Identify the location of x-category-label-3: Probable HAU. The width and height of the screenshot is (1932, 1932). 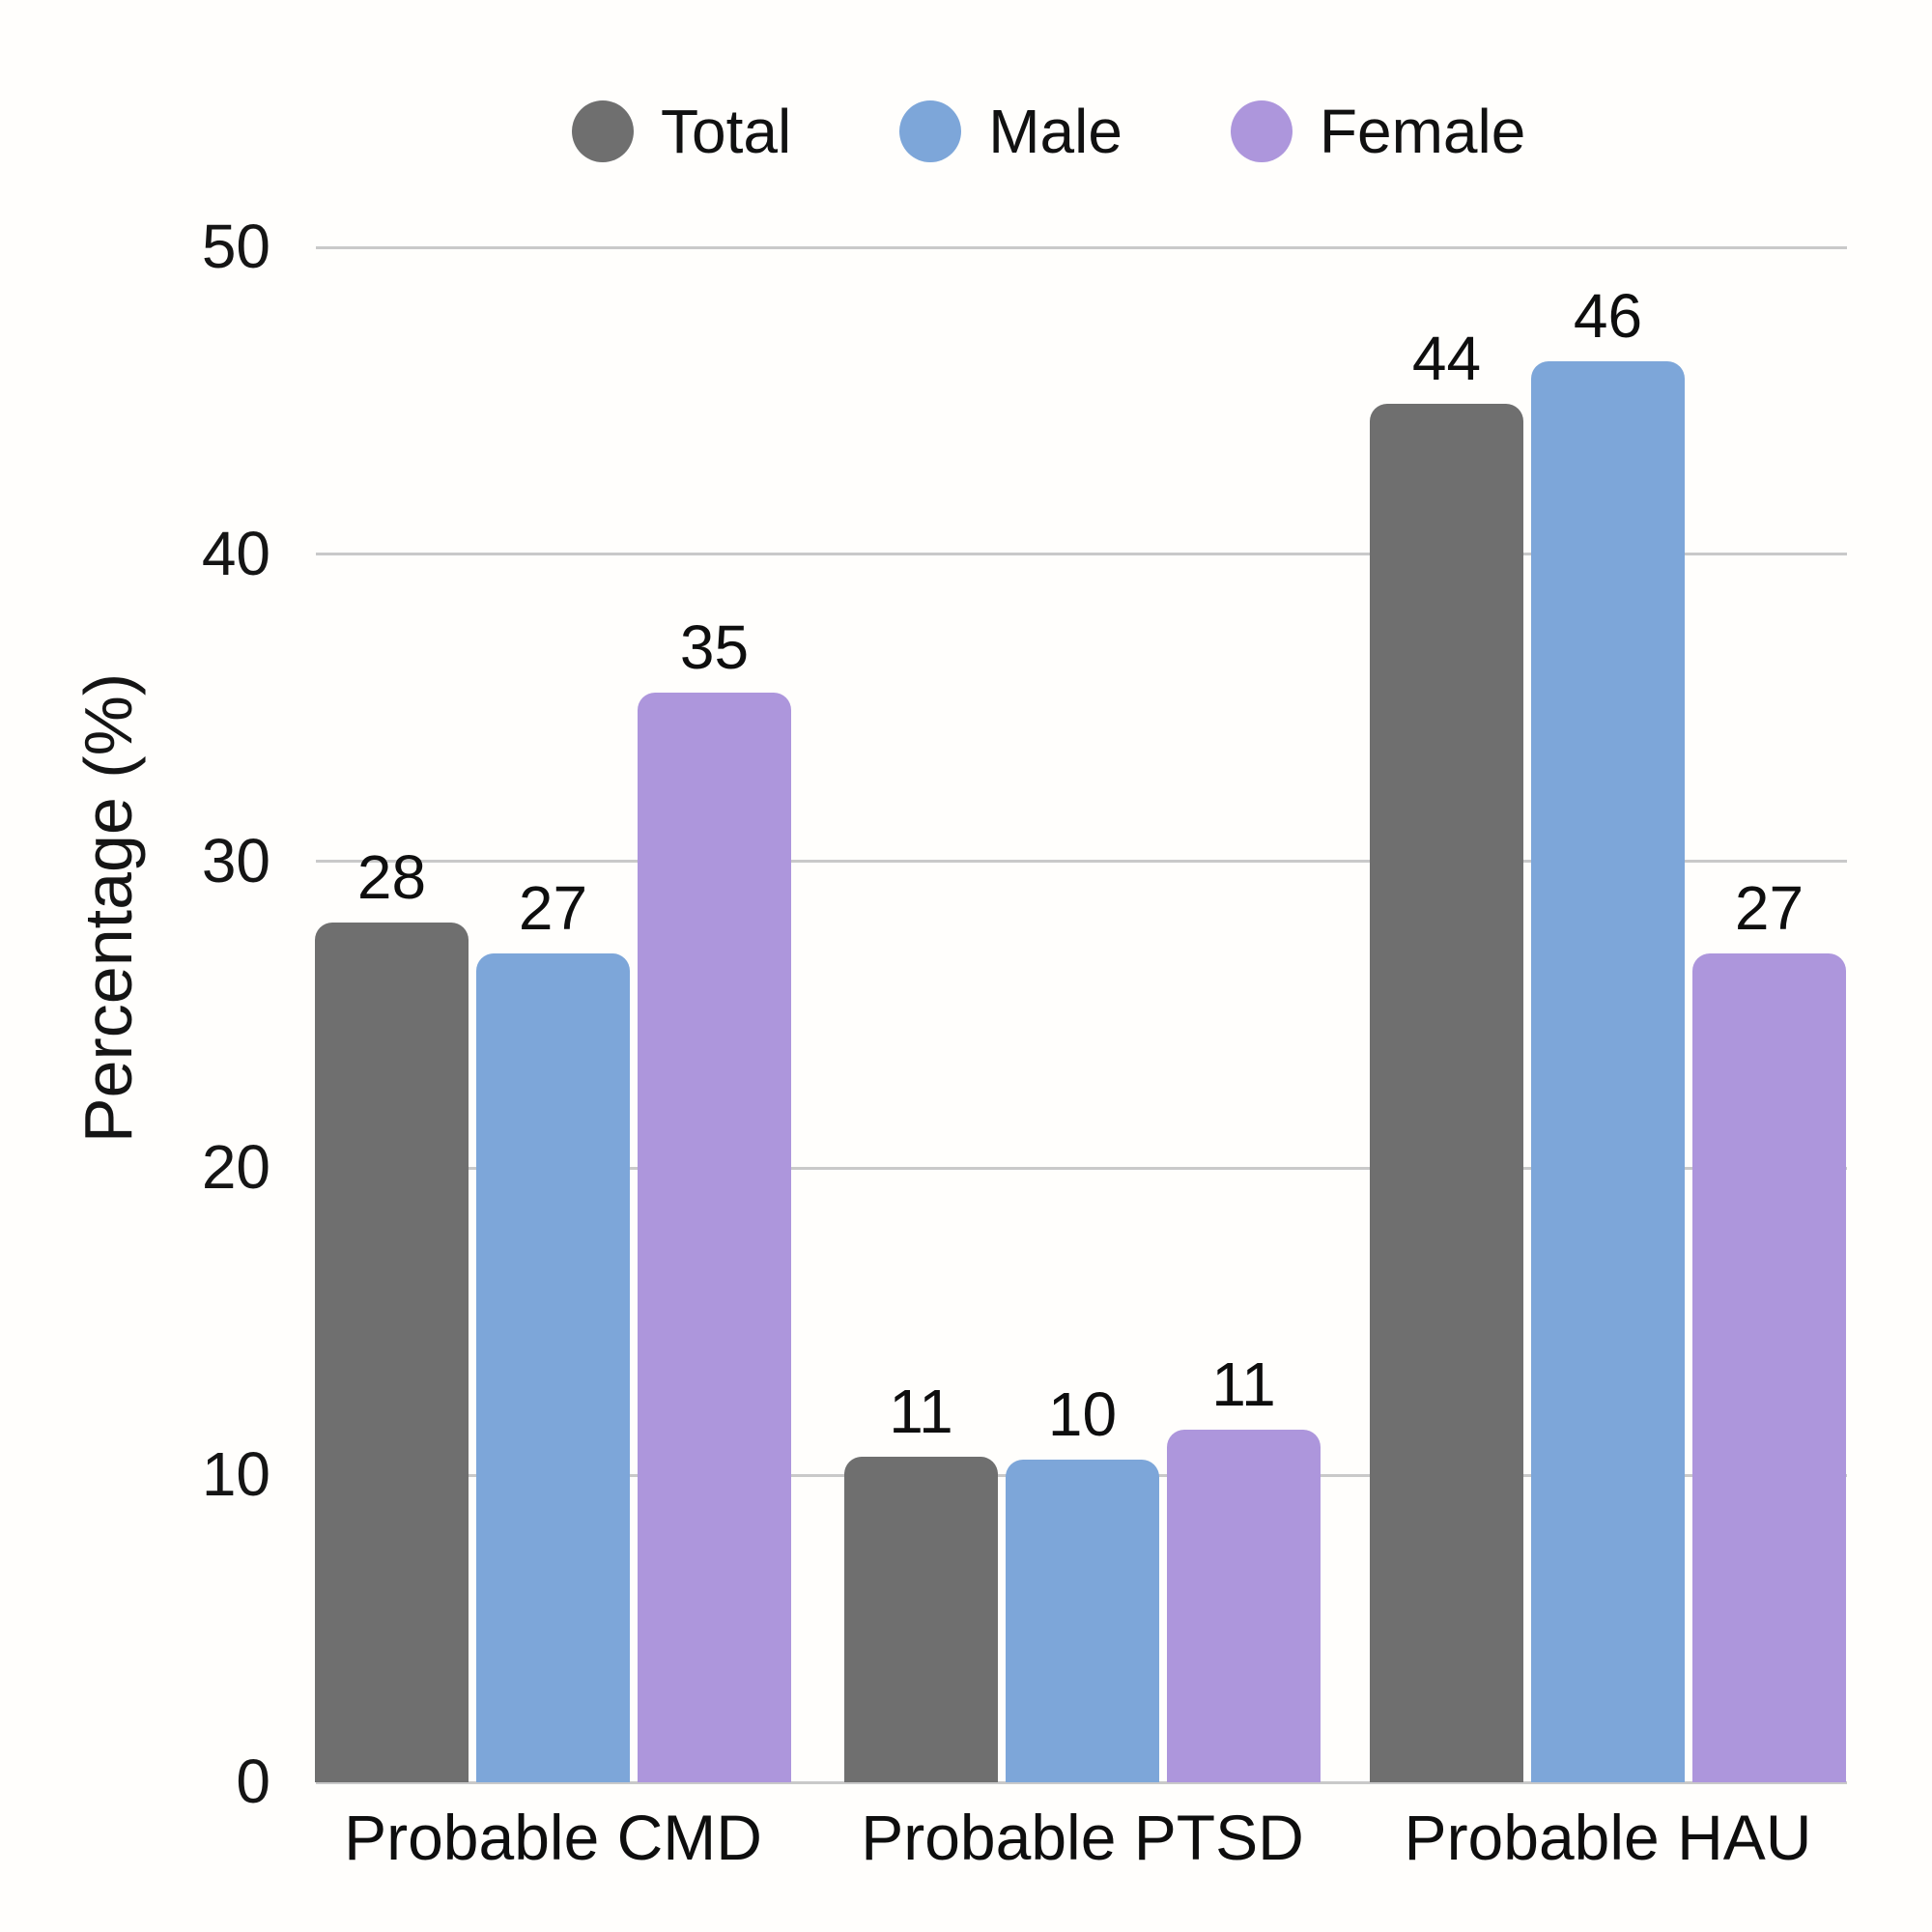
(1608, 1837).